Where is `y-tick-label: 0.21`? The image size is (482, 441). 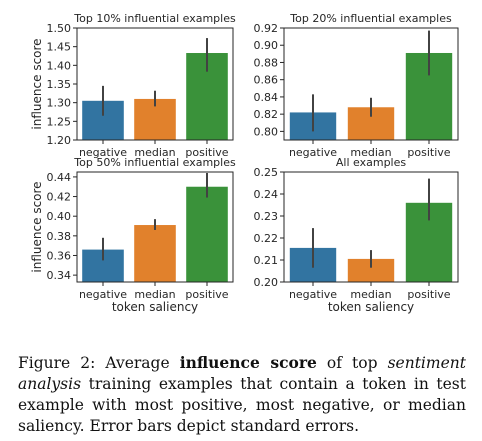
y-tick-label: 0.21 is located at coordinates (266, 260).